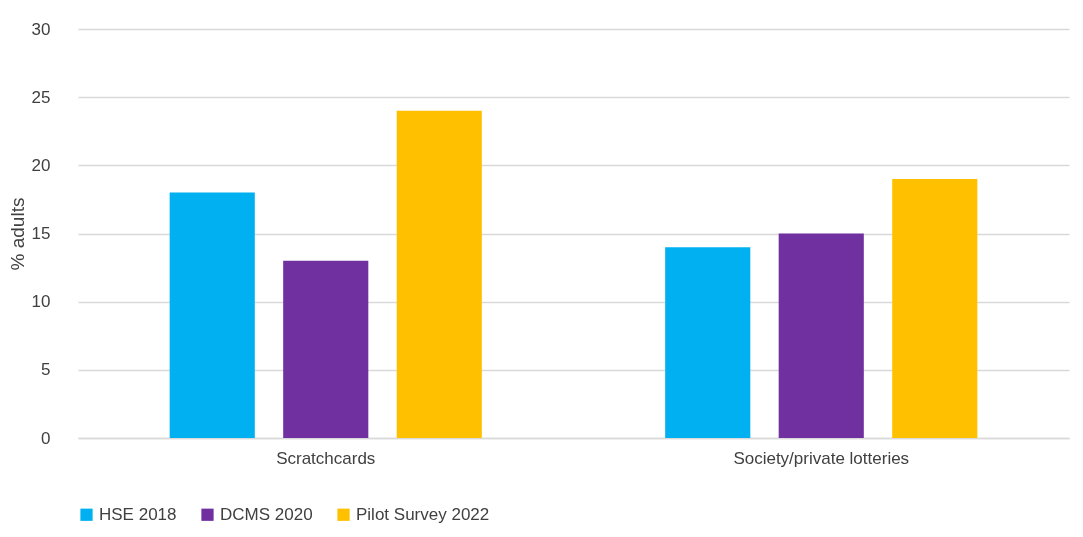  I want to click on y-tick-label: 20, so click(41, 165).